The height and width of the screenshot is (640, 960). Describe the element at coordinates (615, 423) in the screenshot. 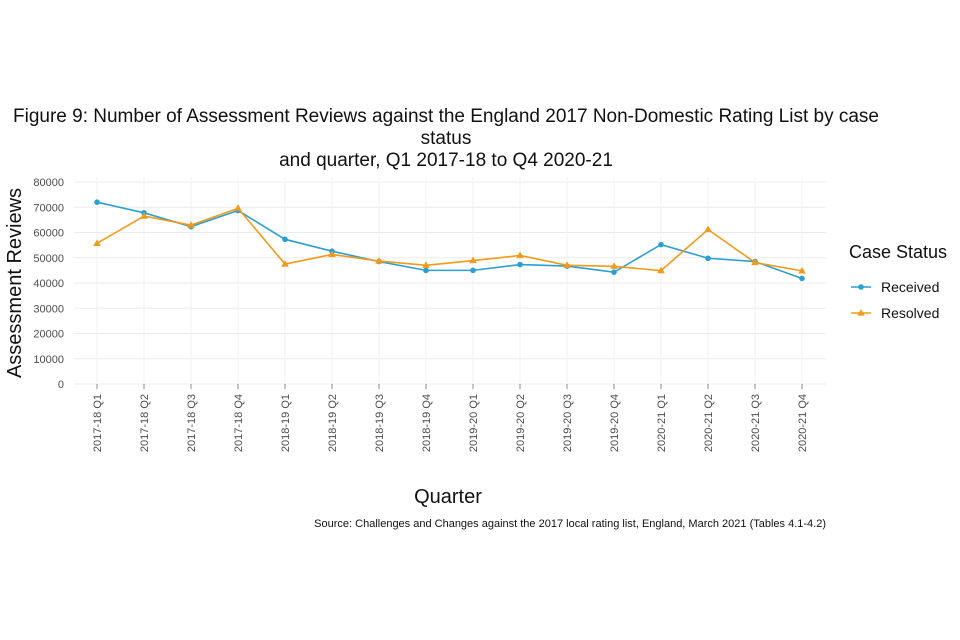

I see `x-tick-label: 2019-20 Q4` at that location.